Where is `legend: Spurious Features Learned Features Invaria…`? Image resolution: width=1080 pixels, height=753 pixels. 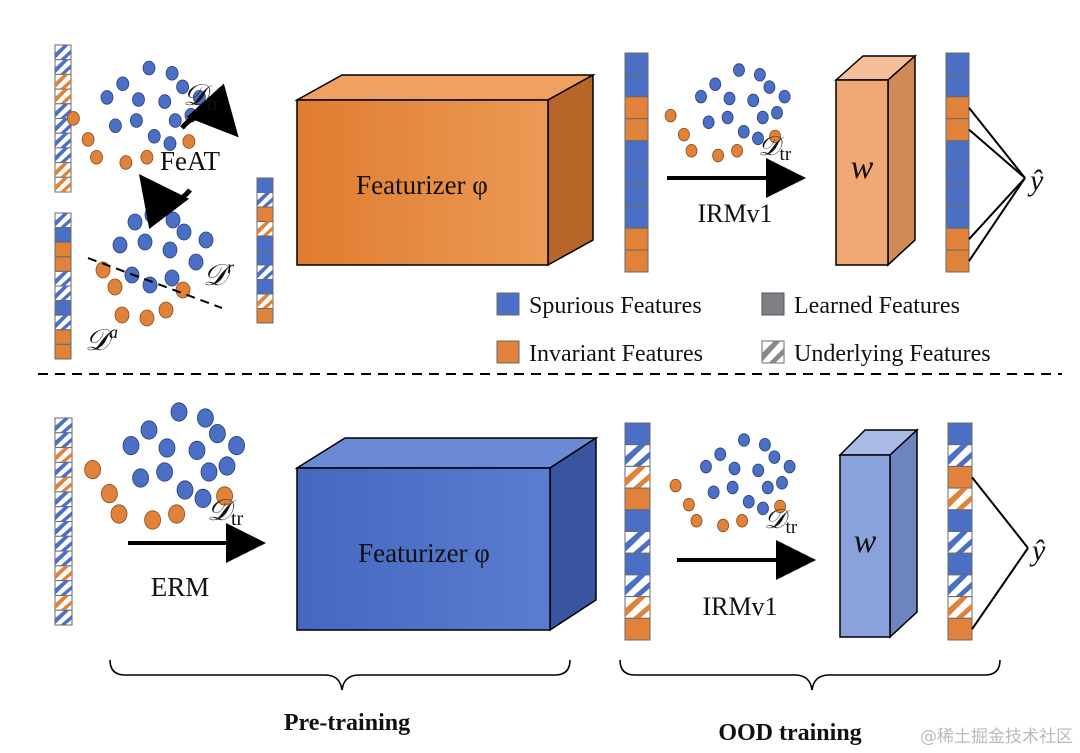 legend: Spurious Features Learned Features Invaria… is located at coordinates (743, 329).